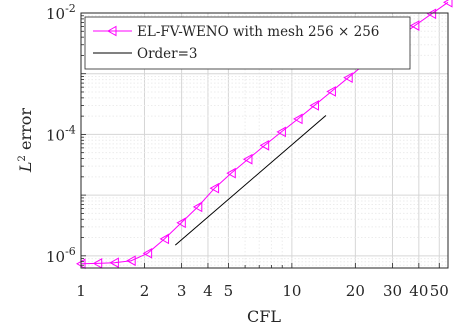 This screenshot has width=458, height=333. I want to click on legend: EL-FV-WENO with mesh 256 × 256 Order=3, so click(247, 43).